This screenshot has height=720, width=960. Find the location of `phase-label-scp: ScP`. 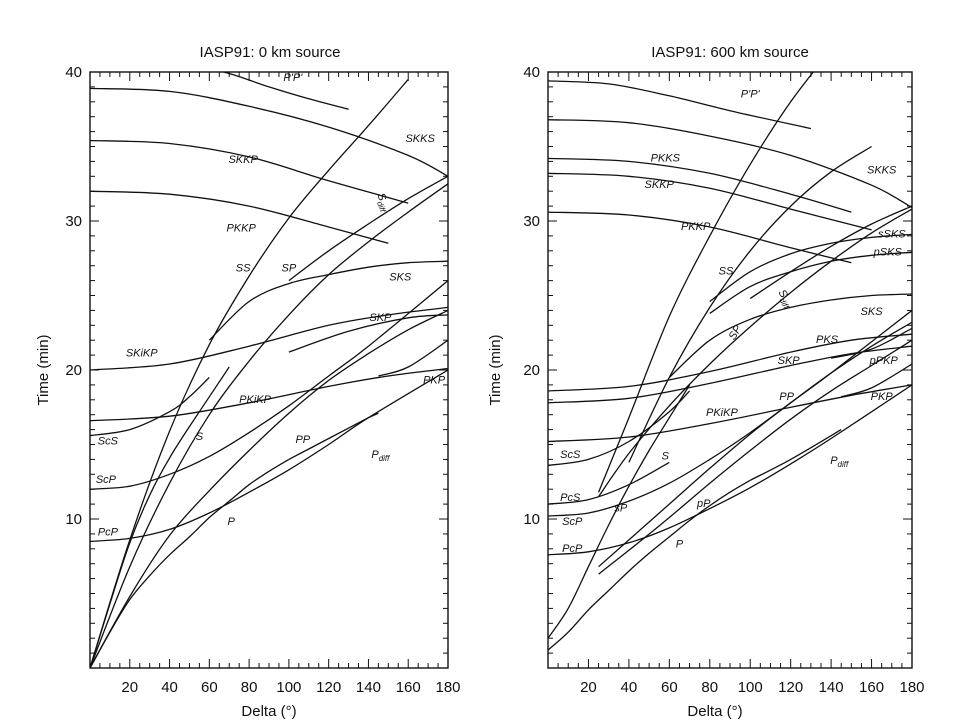

phase-label-scp: ScP is located at coordinates (106, 480).